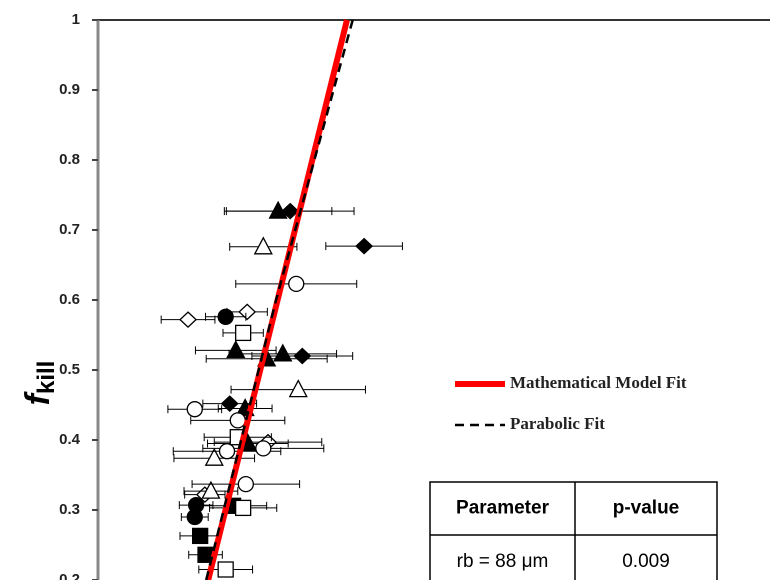  Describe the element at coordinates (557, 423) in the screenshot. I see `legend-label: Parabolic Fit` at that location.